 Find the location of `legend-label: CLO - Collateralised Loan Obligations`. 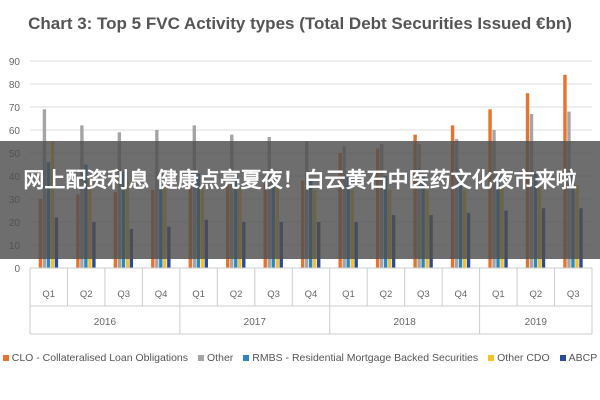

legend-label: CLO - Collateralised Loan Obligations is located at coordinates (100, 358).